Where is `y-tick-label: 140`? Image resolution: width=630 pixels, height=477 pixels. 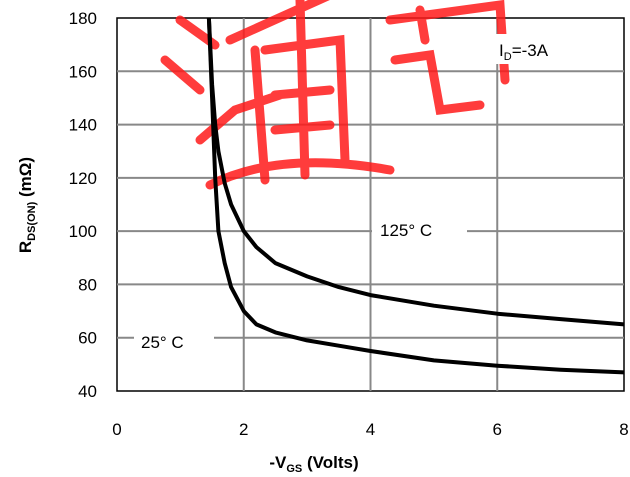
y-tick-label: 140 is located at coordinates (83, 125).